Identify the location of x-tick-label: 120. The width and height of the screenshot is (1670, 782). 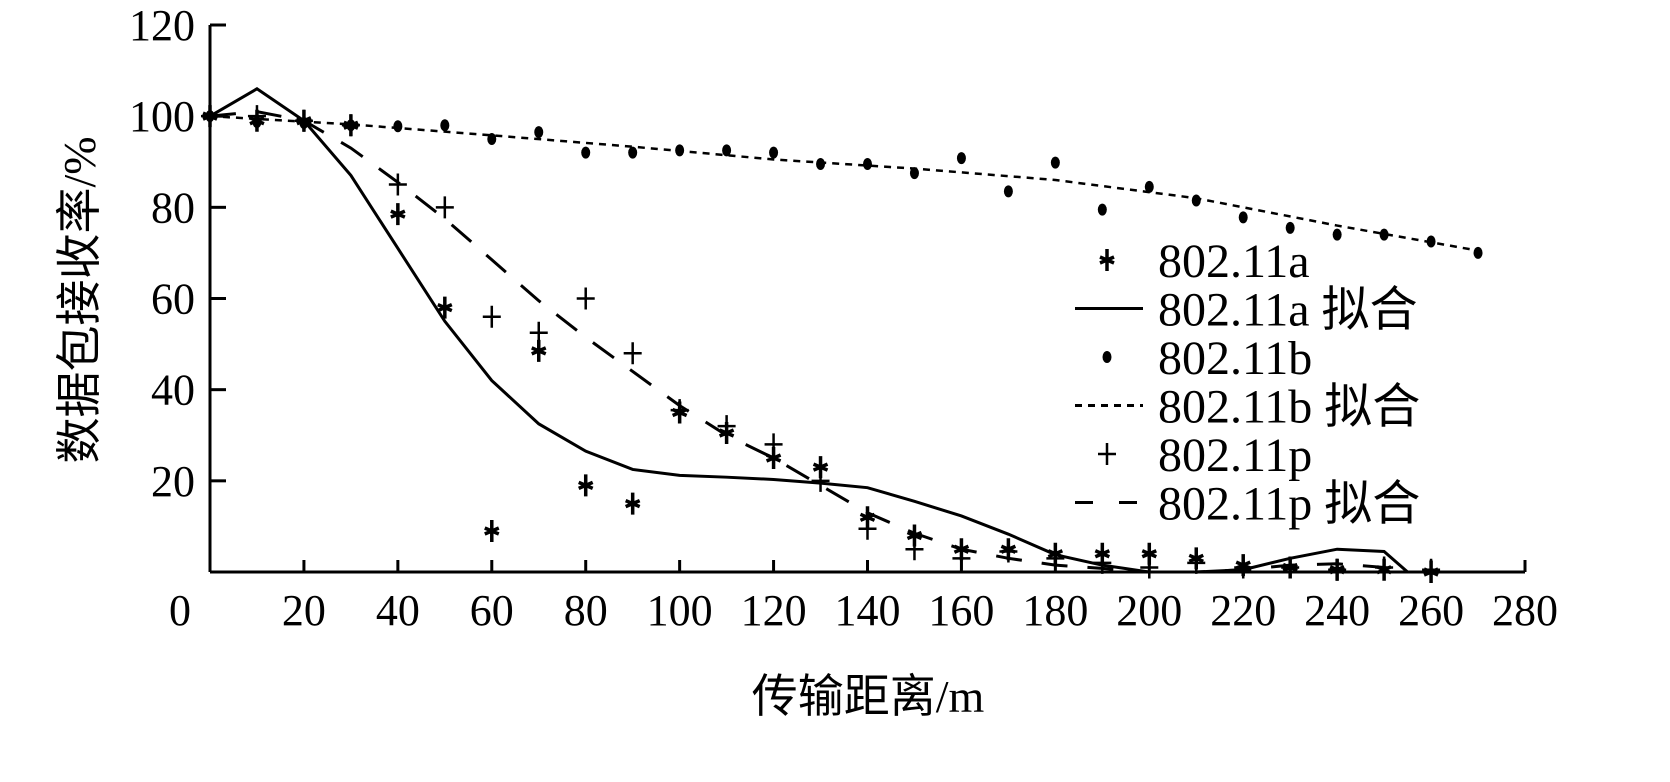
(774, 610).